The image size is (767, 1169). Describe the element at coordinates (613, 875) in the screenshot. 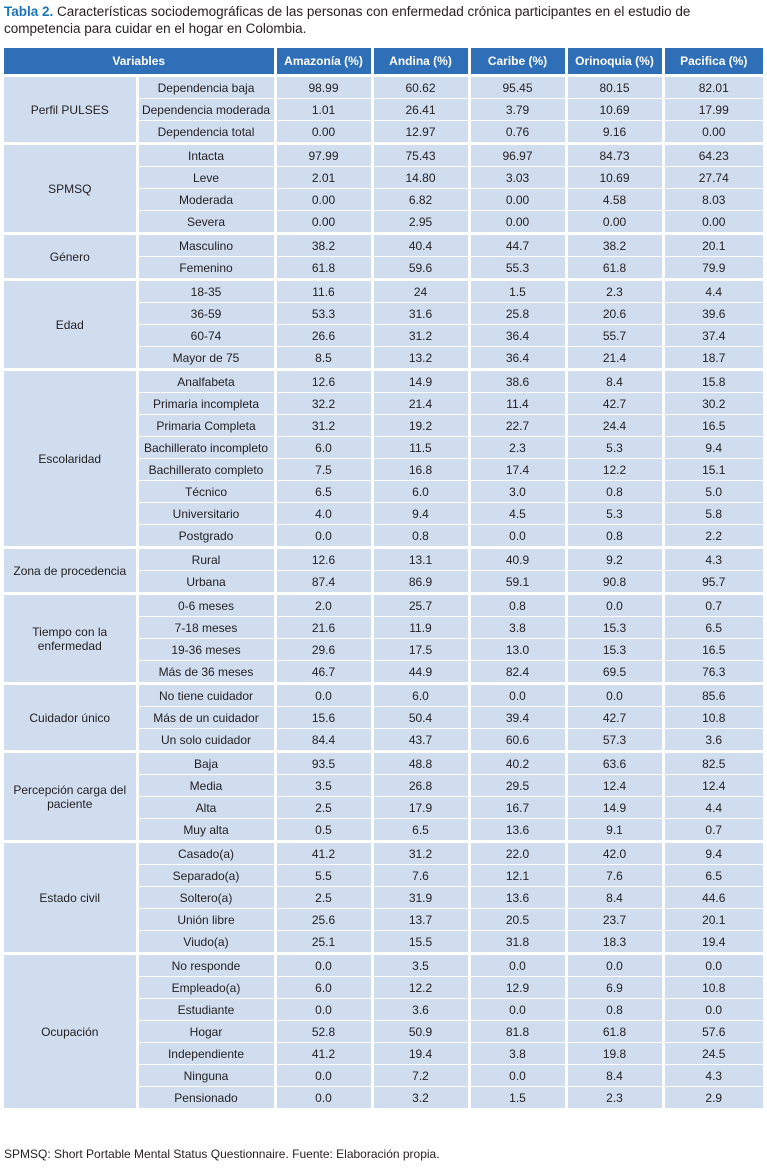

I see `value-cell: 7.6` at that location.